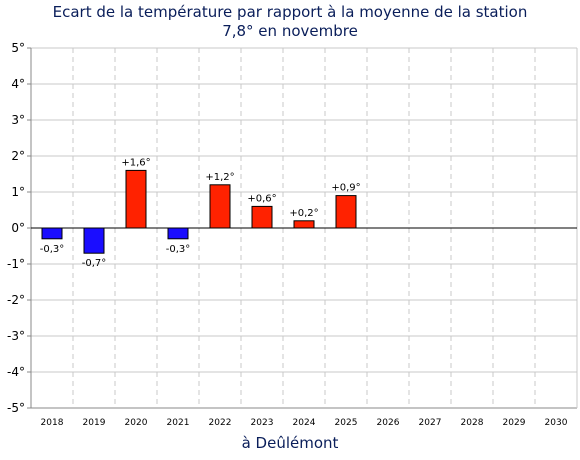  What do you see at coordinates (472, 423) in the screenshot?
I see `x-tick-label: 2028` at bounding box center [472, 423].